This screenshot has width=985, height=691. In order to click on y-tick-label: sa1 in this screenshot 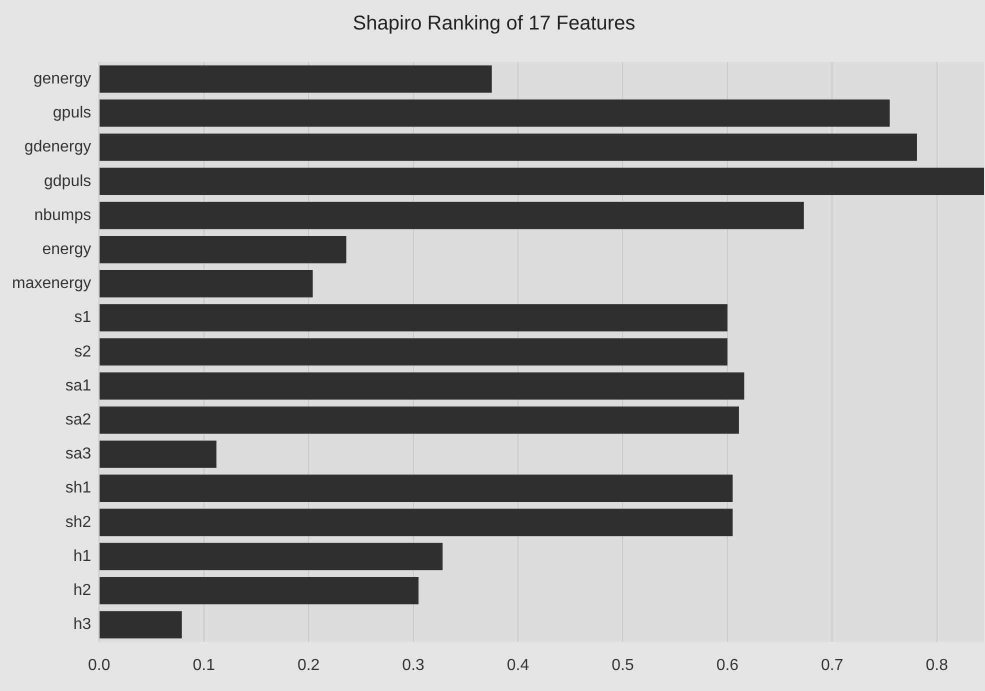, I will do `click(78, 385)`.